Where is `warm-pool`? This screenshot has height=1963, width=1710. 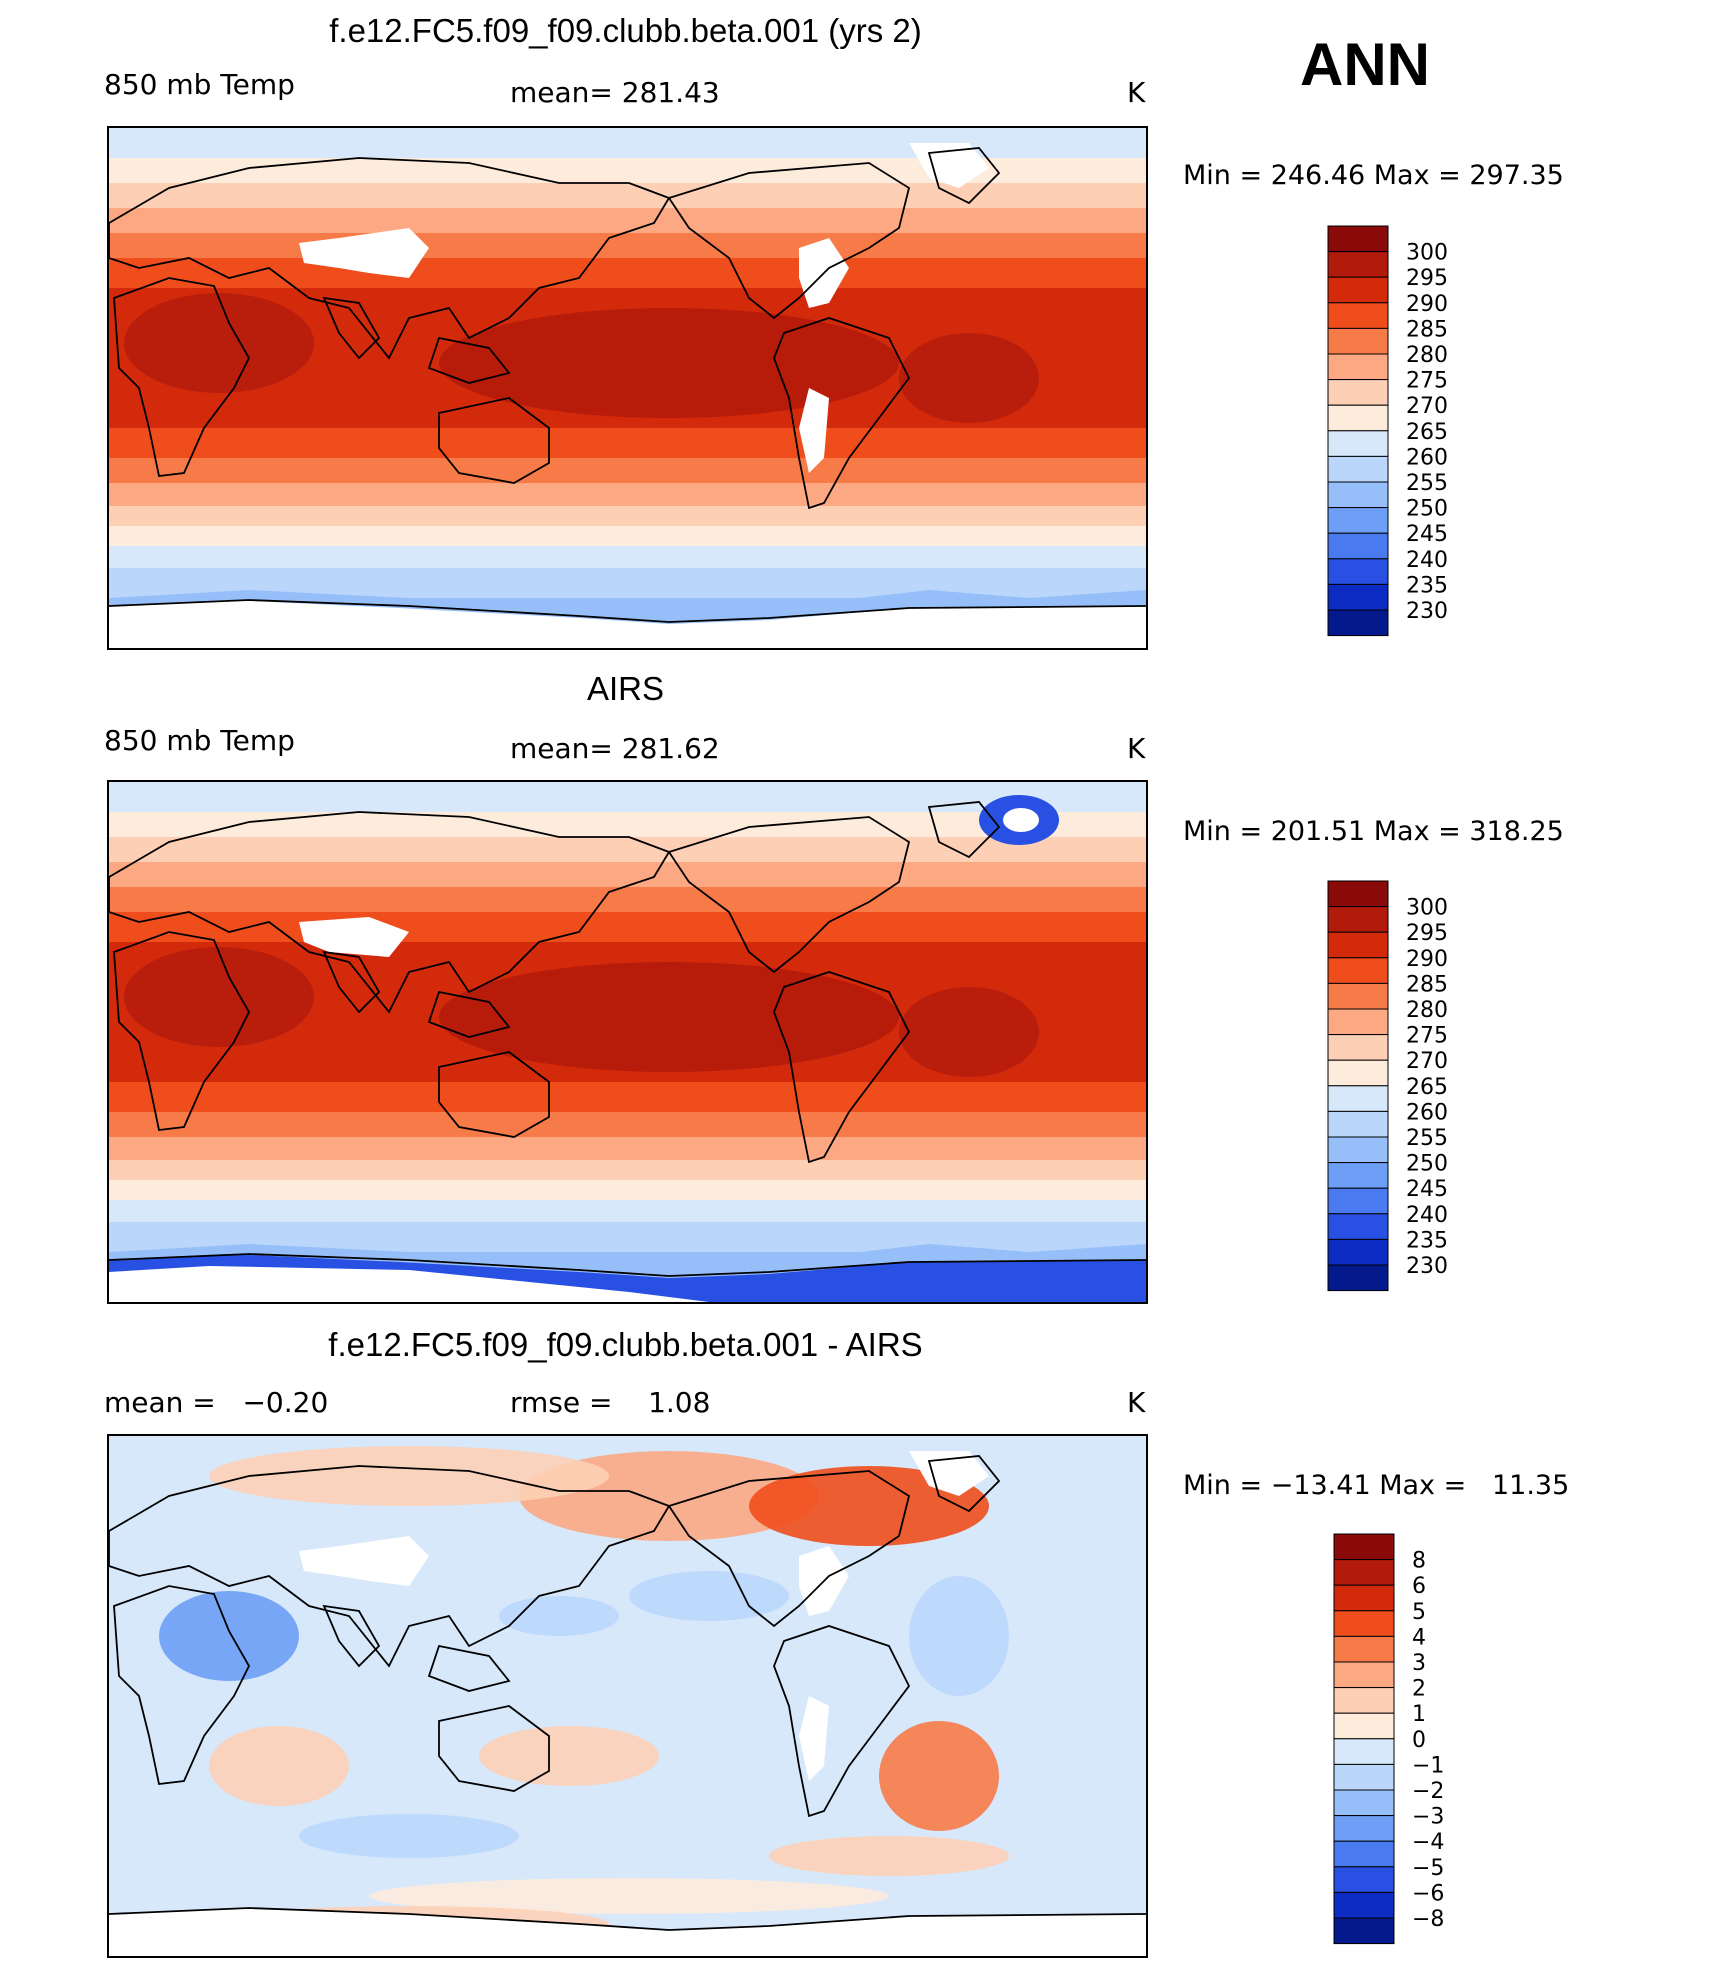
warm-pool is located at coordinates (669, 1017).